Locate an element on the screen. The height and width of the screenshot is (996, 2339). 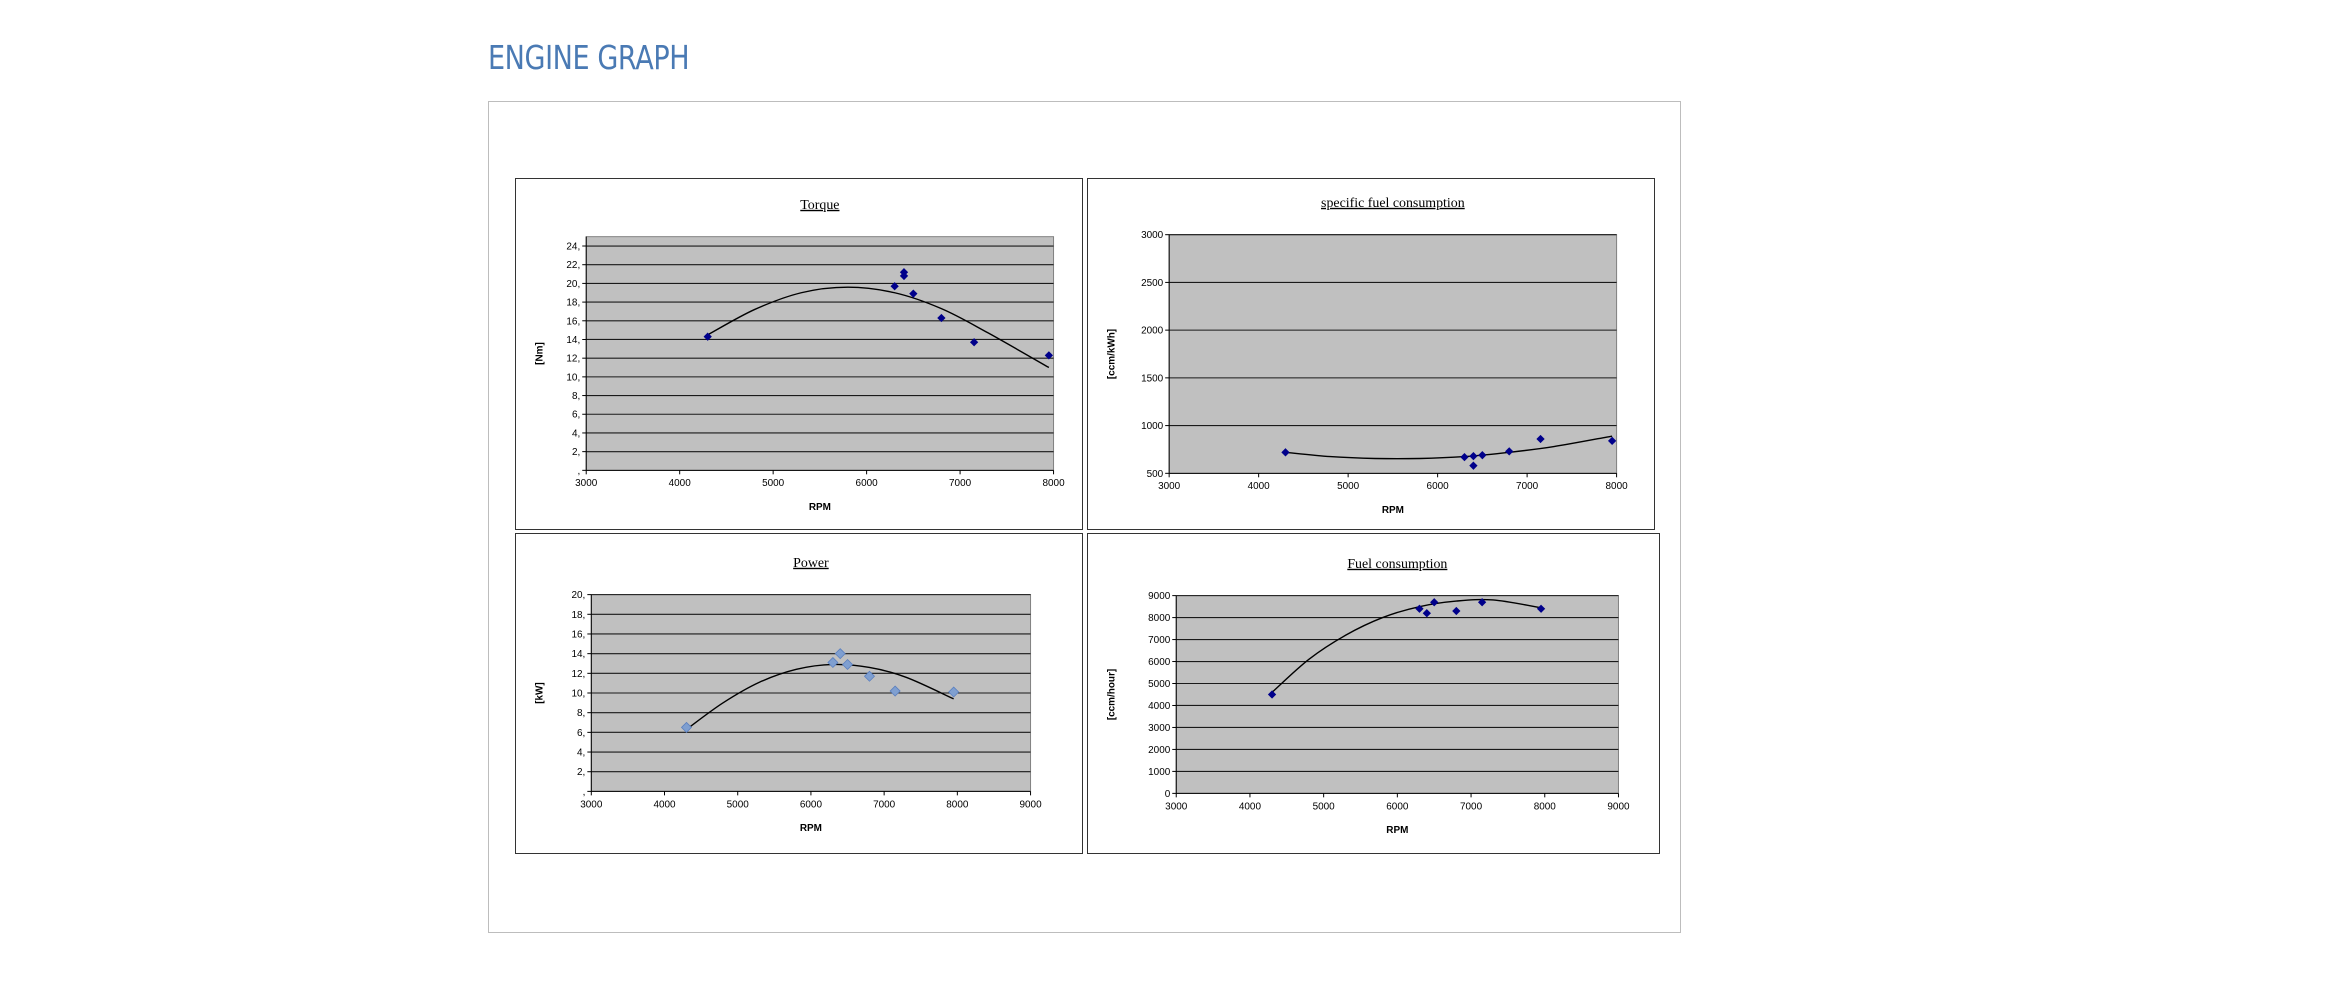
specific-fuel-consumption-chart-title: specific fuel consumption is located at coordinates (1393, 203).